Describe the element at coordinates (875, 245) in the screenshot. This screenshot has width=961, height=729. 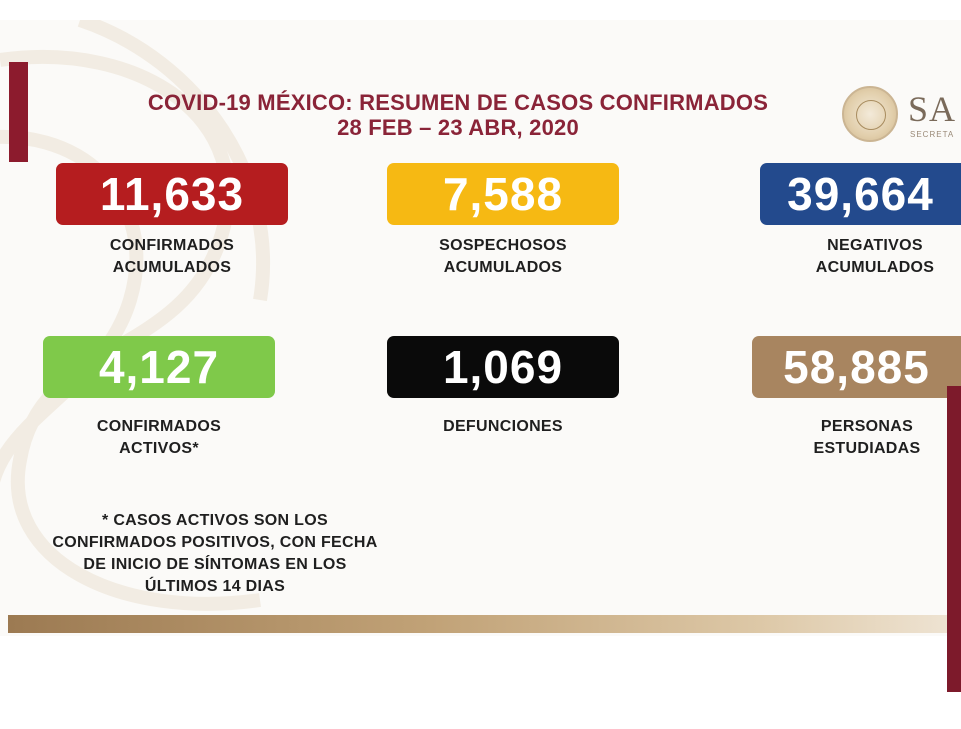
I see `stat-label-line: NEGATIVOS` at that location.